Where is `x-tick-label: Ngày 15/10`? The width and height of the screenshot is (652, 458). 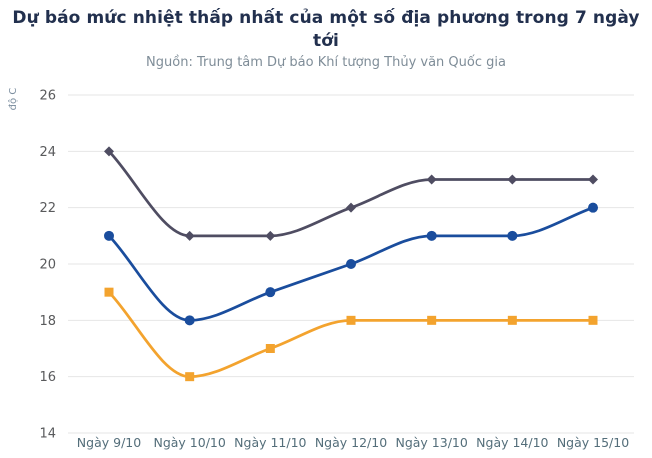 x-tick-label: Ngày 15/10 is located at coordinates (593, 442).